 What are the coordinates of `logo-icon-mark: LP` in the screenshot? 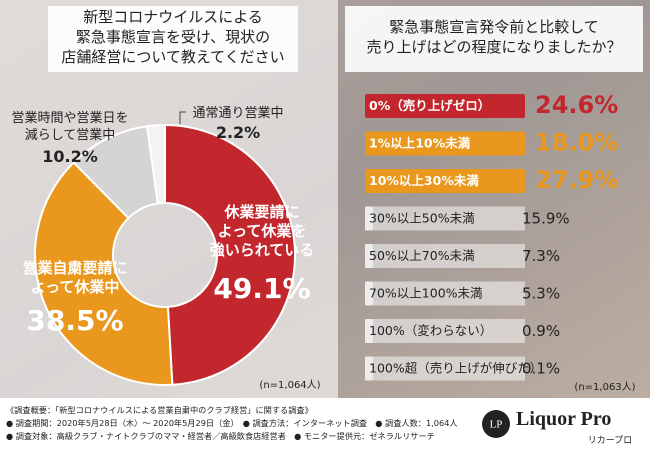 It's located at (496, 425).